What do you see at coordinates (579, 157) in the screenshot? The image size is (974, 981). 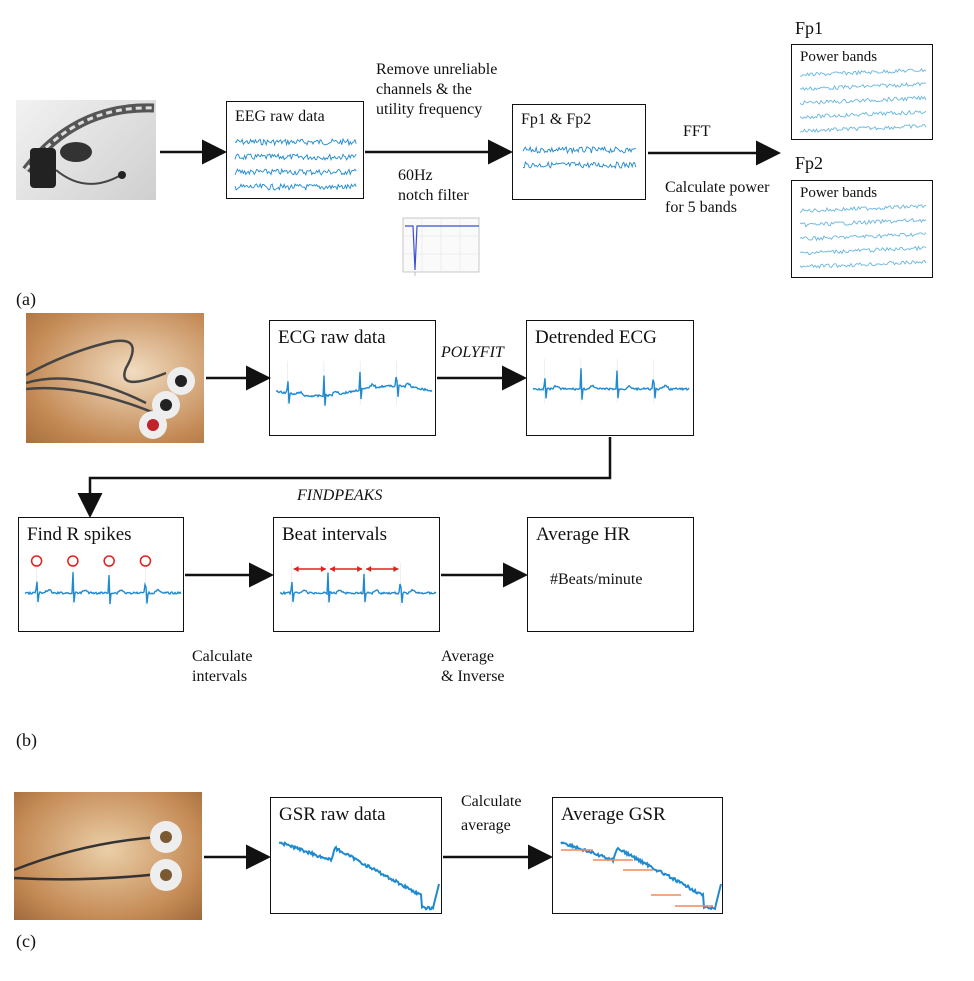 I see `fp1-fp2-signal` at bounding box center [579, 157].